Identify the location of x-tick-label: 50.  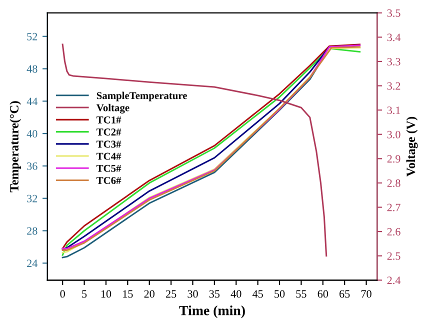
(279, 294).